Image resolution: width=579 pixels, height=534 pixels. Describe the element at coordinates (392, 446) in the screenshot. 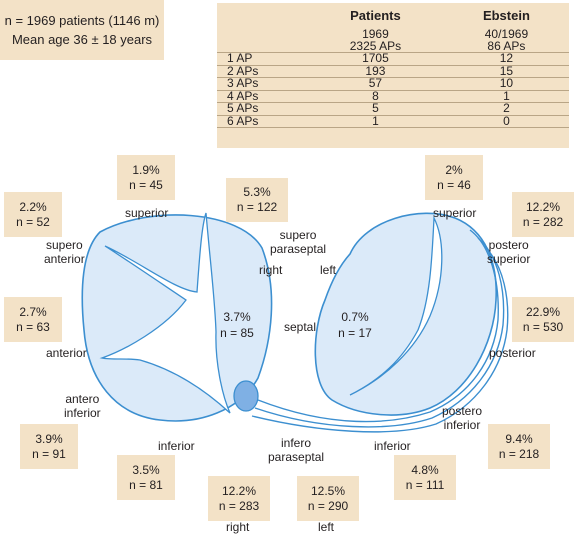

I see `label-inferior-left: inferior` at that location.